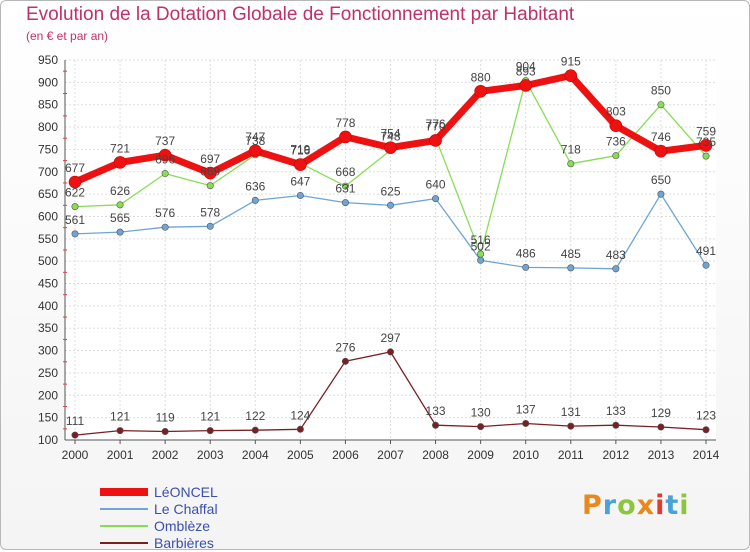  Describe the element at coordinates (48, 351) in the screenshot. I see `y-tick-label: 300` at that location.